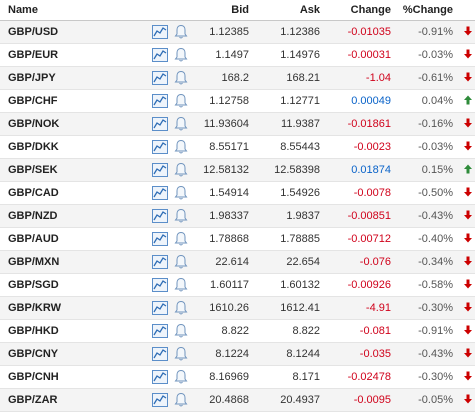  What do you see at coordinates (355, 216) in the screenshot?
I see `change-cell: -0.00851` at bounding box center [355, 216].